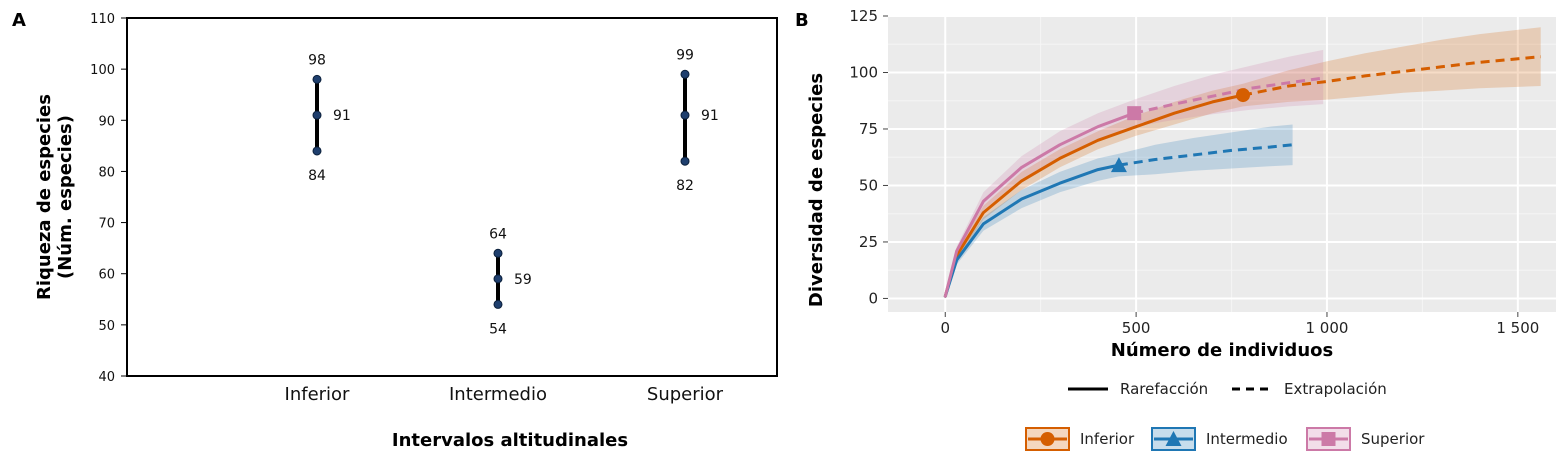  I want to click on panel-a-y-tick-label: 70, so click(106, 224).